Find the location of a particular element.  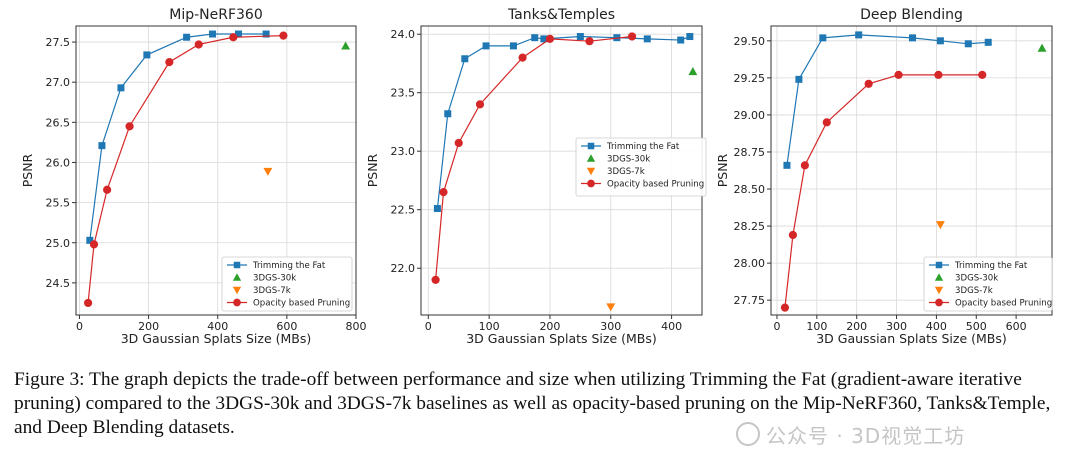

x-tick-label: 300 is located at coordinates (896, 326).